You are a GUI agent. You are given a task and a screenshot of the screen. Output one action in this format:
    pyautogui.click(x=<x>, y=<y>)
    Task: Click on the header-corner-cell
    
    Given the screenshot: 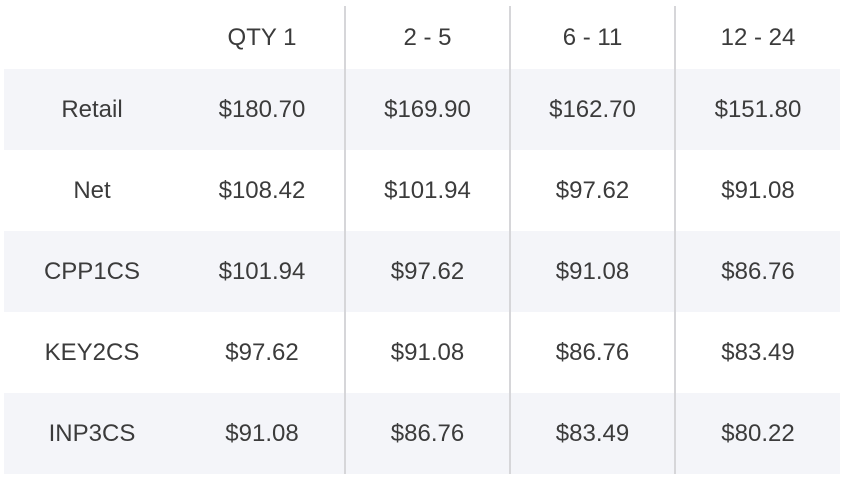 What is the action you would take?
    pyautogui.click(x=92, y=37)
    